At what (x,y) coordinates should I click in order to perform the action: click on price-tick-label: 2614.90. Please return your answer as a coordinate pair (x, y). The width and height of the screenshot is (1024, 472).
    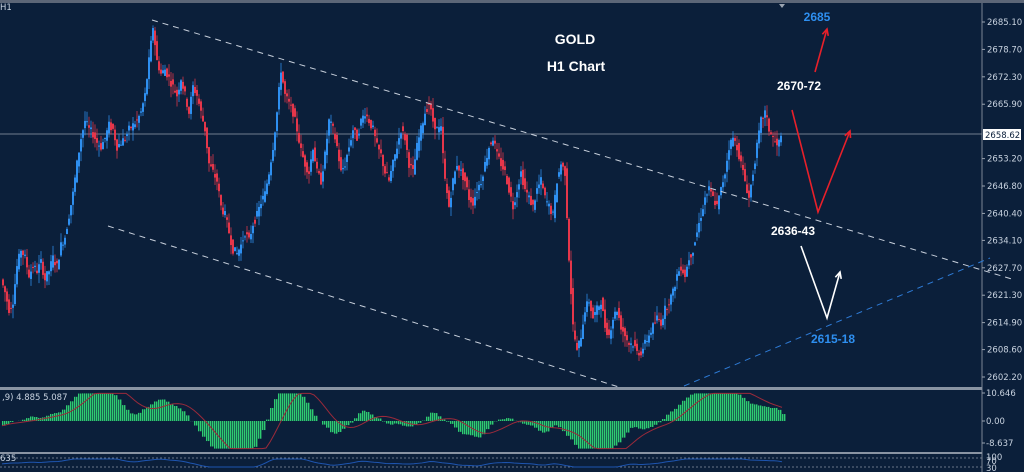
    Looking at the image, I should click on (1004, 324).